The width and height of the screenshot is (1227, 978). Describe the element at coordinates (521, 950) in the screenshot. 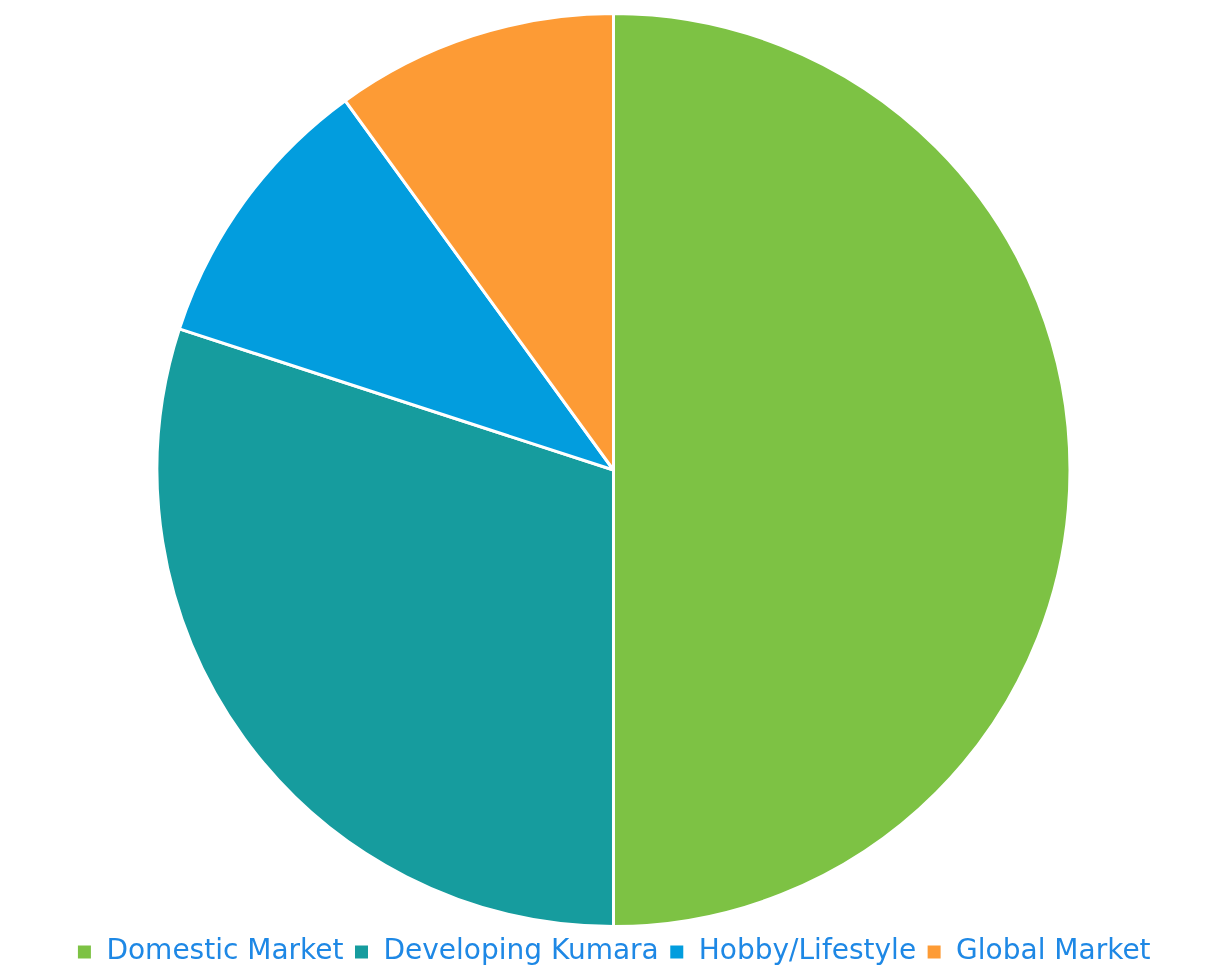

I see `legend-label: Developing Kumara` at that location.